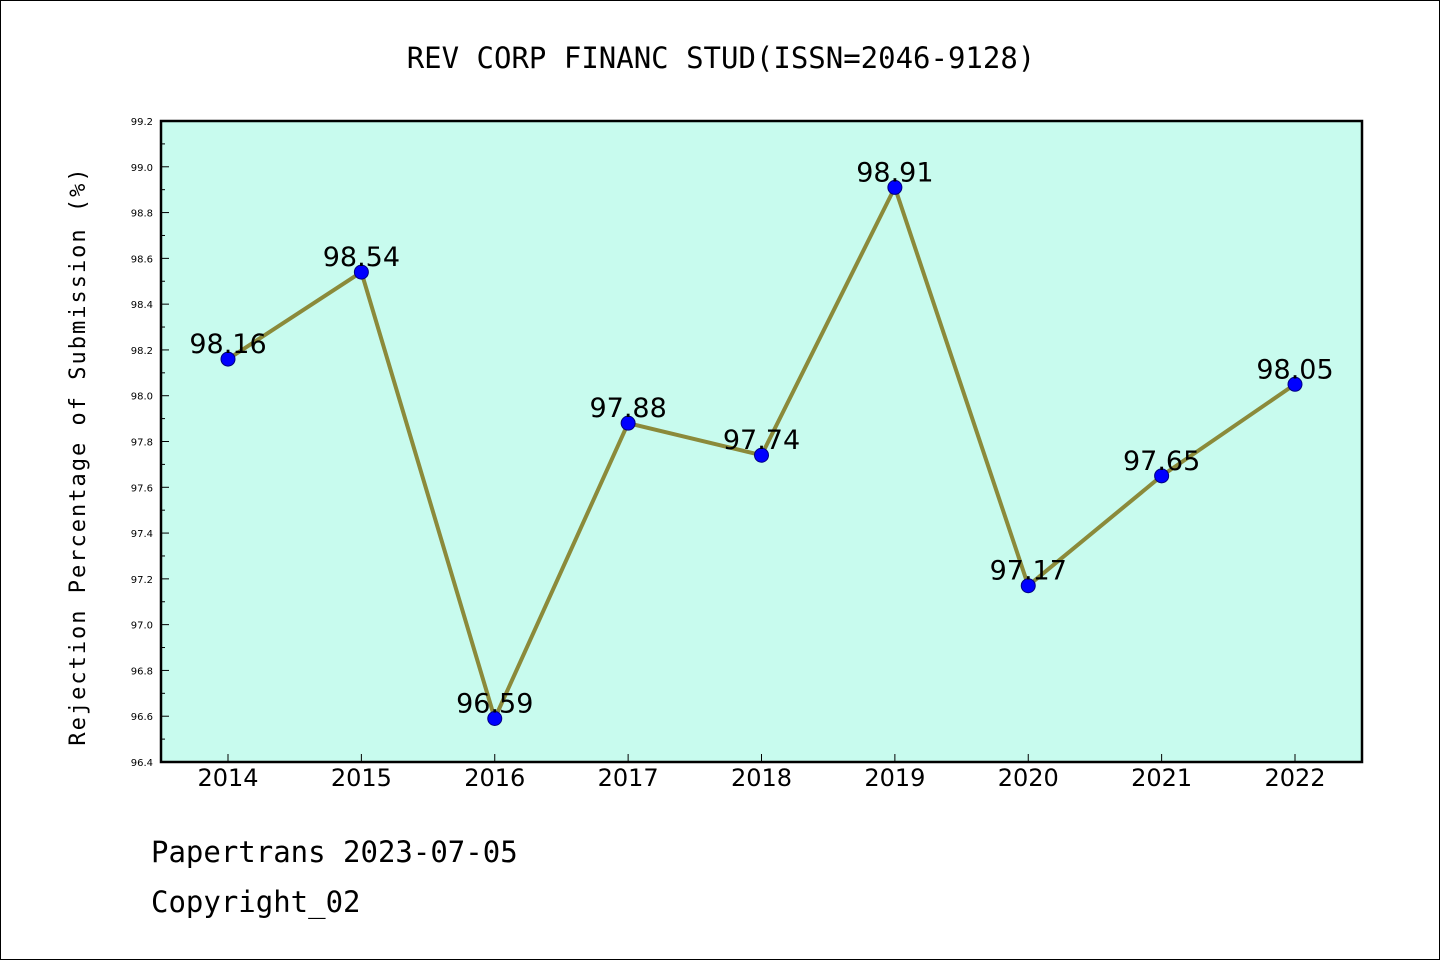 This screenshot has width=1440, height=961. What do you see at coordinates (142, 443) in the screenshot?
I see `y-tick-label: 97.8` at bounding box center [142, 443].